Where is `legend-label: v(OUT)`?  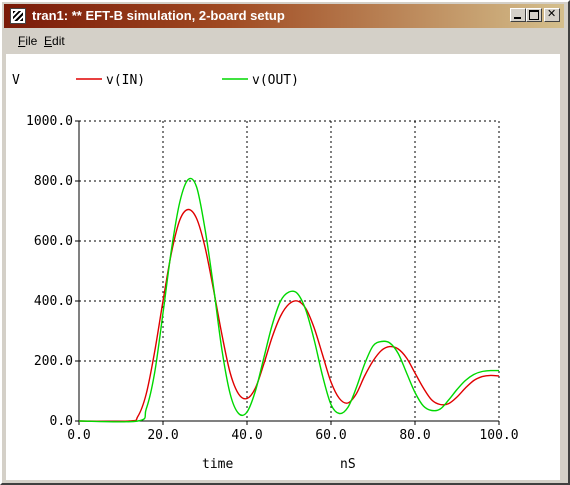
legend-label: v(OUT) is located at coordinates (275, 80).